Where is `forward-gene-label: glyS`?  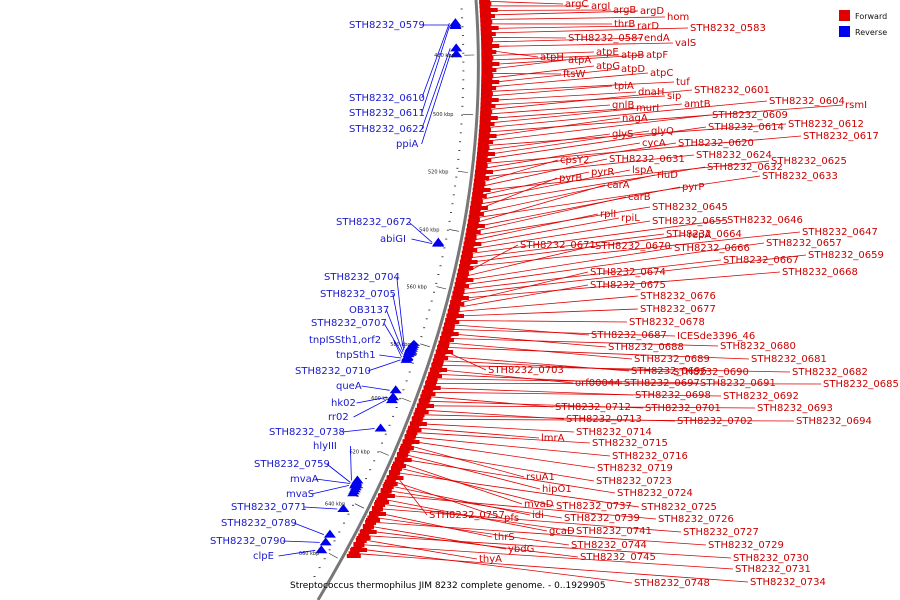
forward-gene-label: glyS is located at coordinates (622, 134).